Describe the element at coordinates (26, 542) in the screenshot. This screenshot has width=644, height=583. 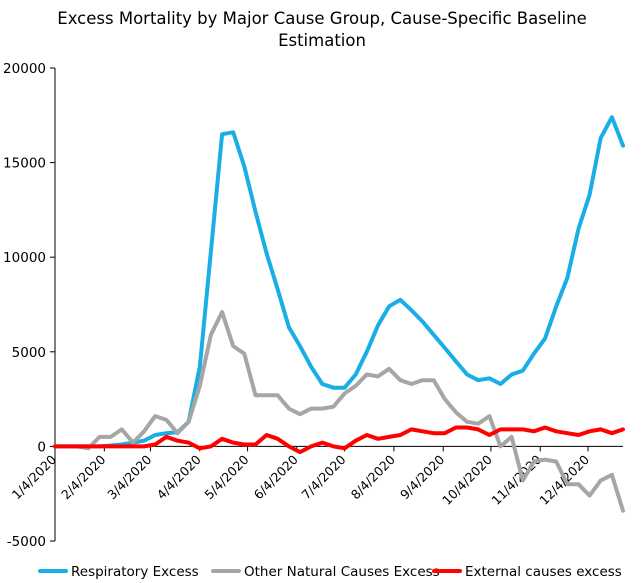
I see `y-tick-label: -5000` at that location.